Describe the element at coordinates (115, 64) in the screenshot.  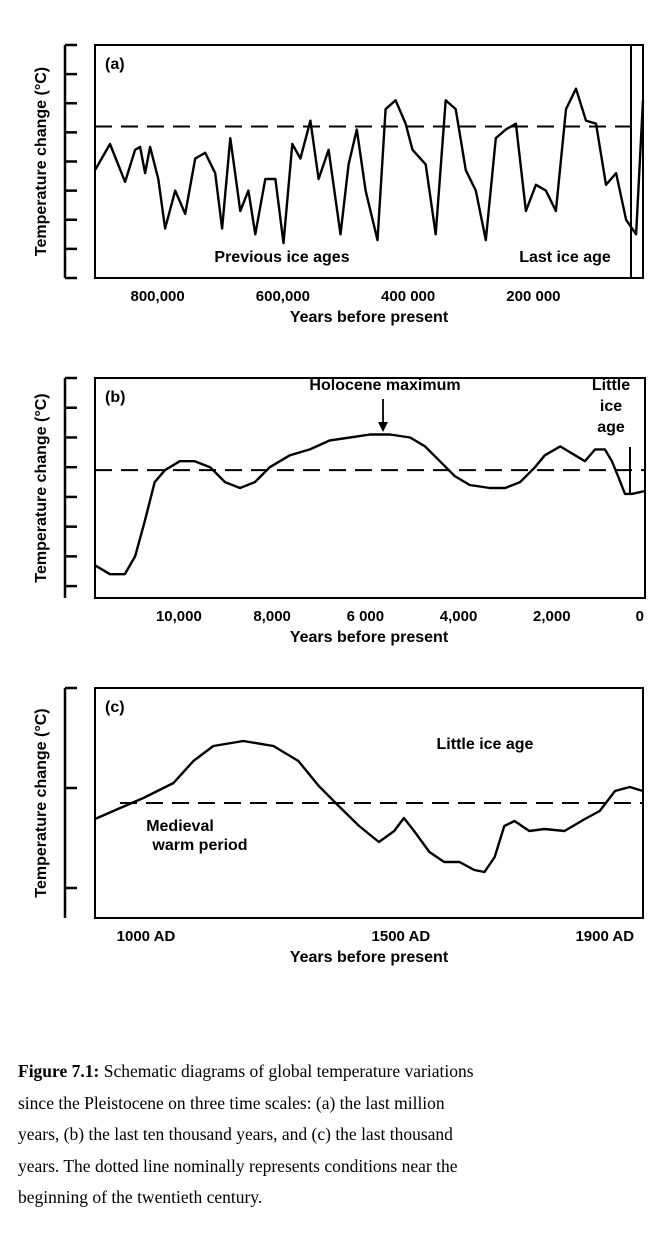
I see `panel-label: (a)` at that location.